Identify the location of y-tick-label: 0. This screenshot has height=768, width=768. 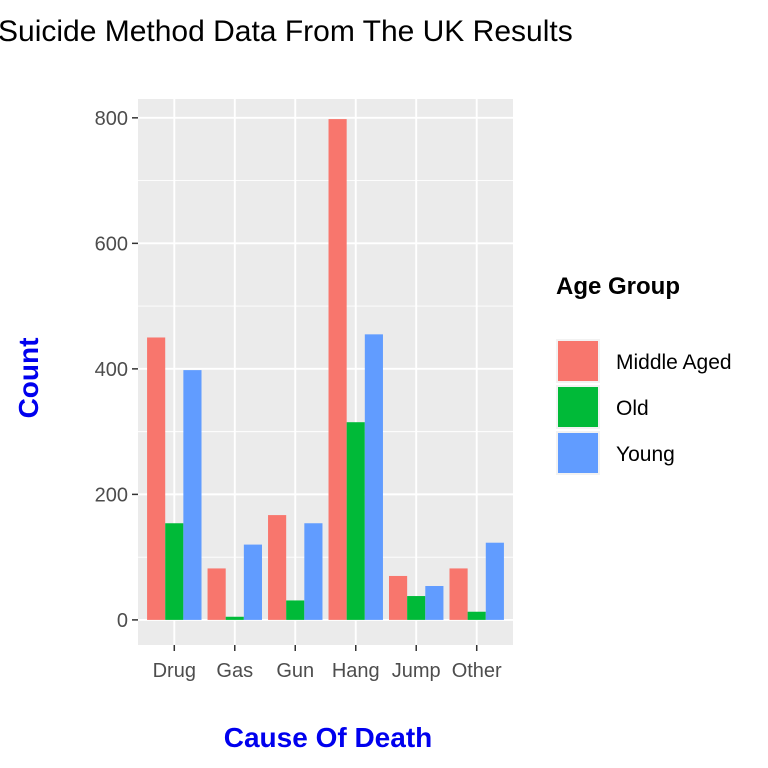
(122, 621).